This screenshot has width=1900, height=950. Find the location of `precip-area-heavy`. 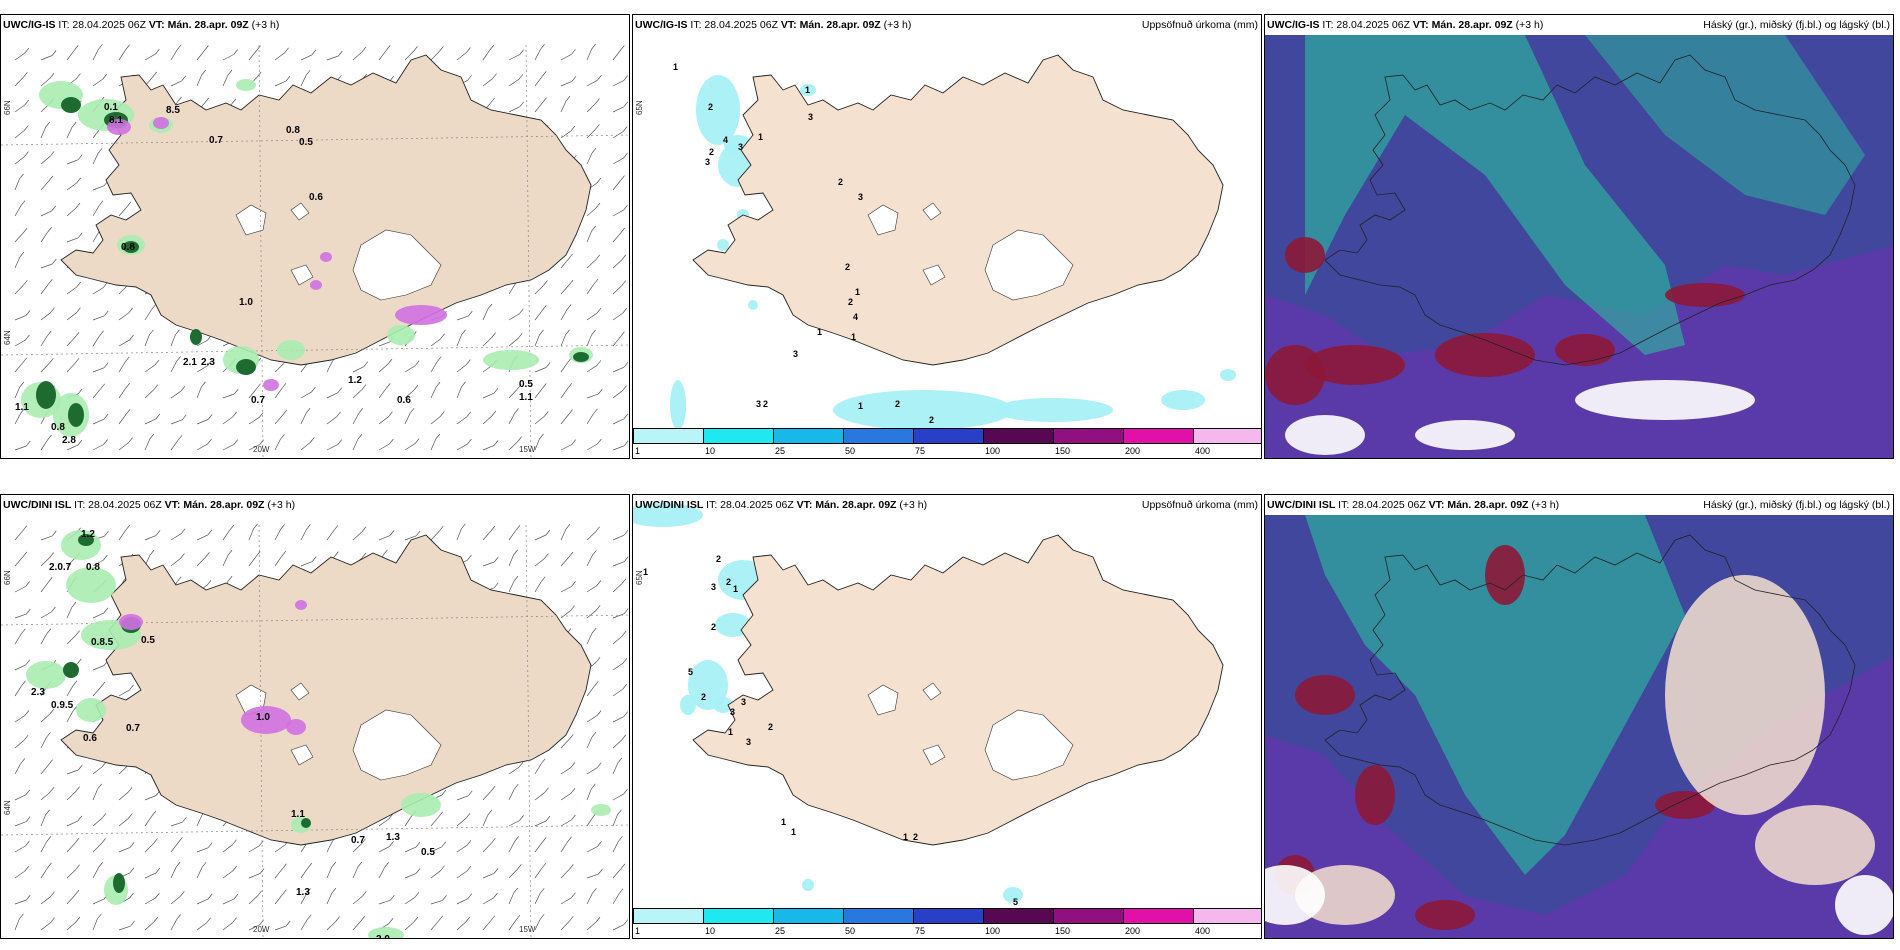

precip-area-heavy is located at coordinates (71, 670).